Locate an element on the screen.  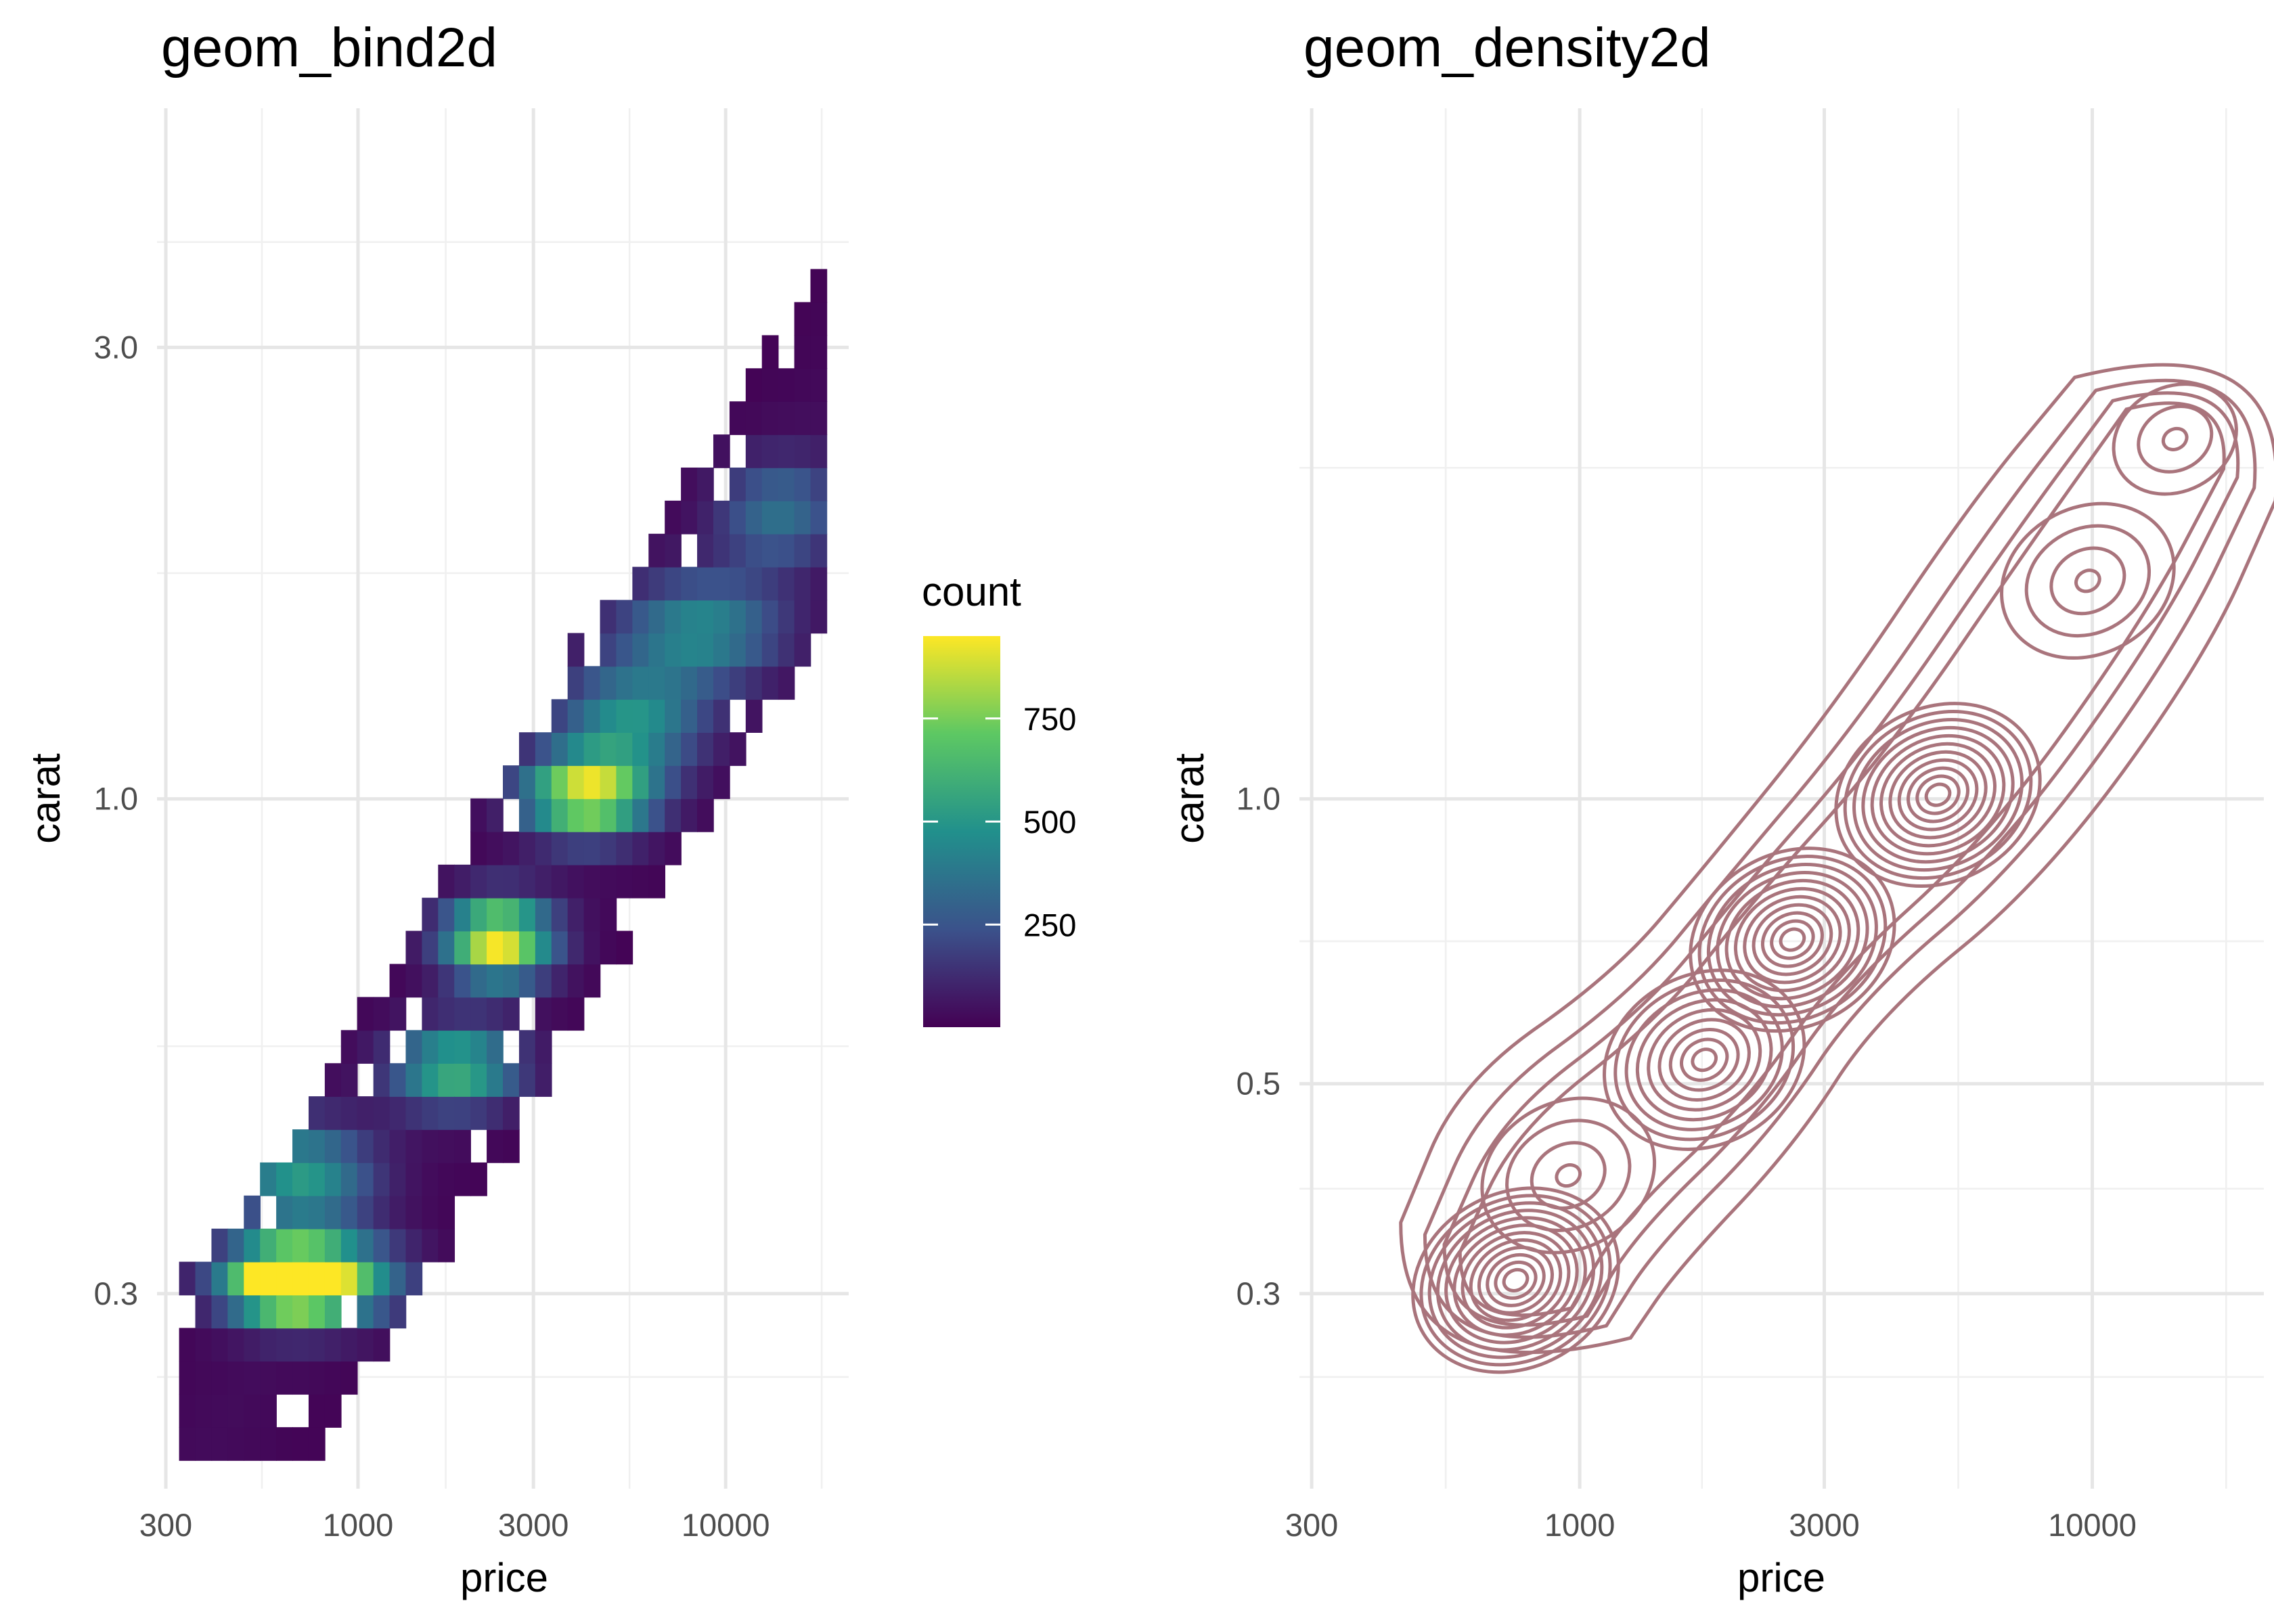
bin2d-x-tick-labels: 300 1000 3000 10000 is located at coordinates (454, 1525).